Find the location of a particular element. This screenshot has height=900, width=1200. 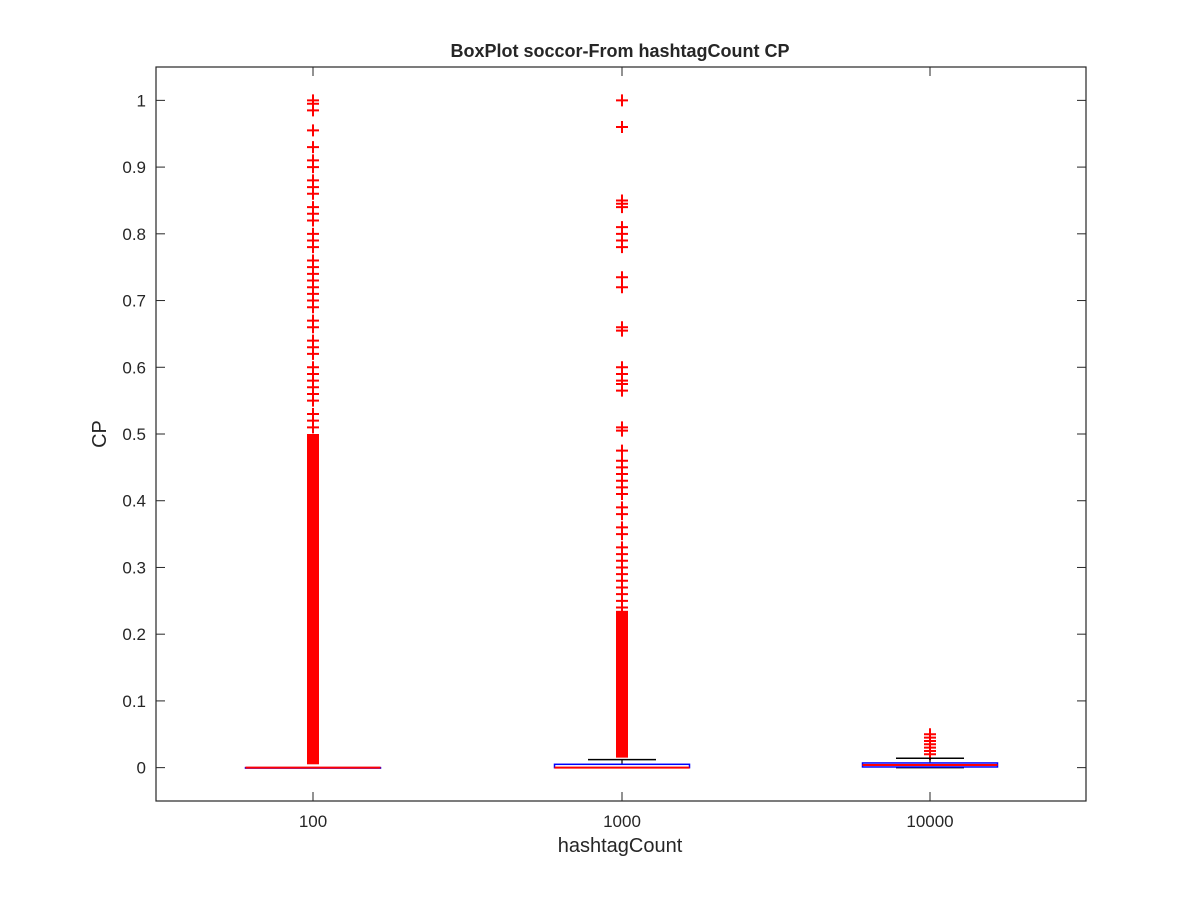

x-tick-label: 1000 is located at coordinates (622, 821).